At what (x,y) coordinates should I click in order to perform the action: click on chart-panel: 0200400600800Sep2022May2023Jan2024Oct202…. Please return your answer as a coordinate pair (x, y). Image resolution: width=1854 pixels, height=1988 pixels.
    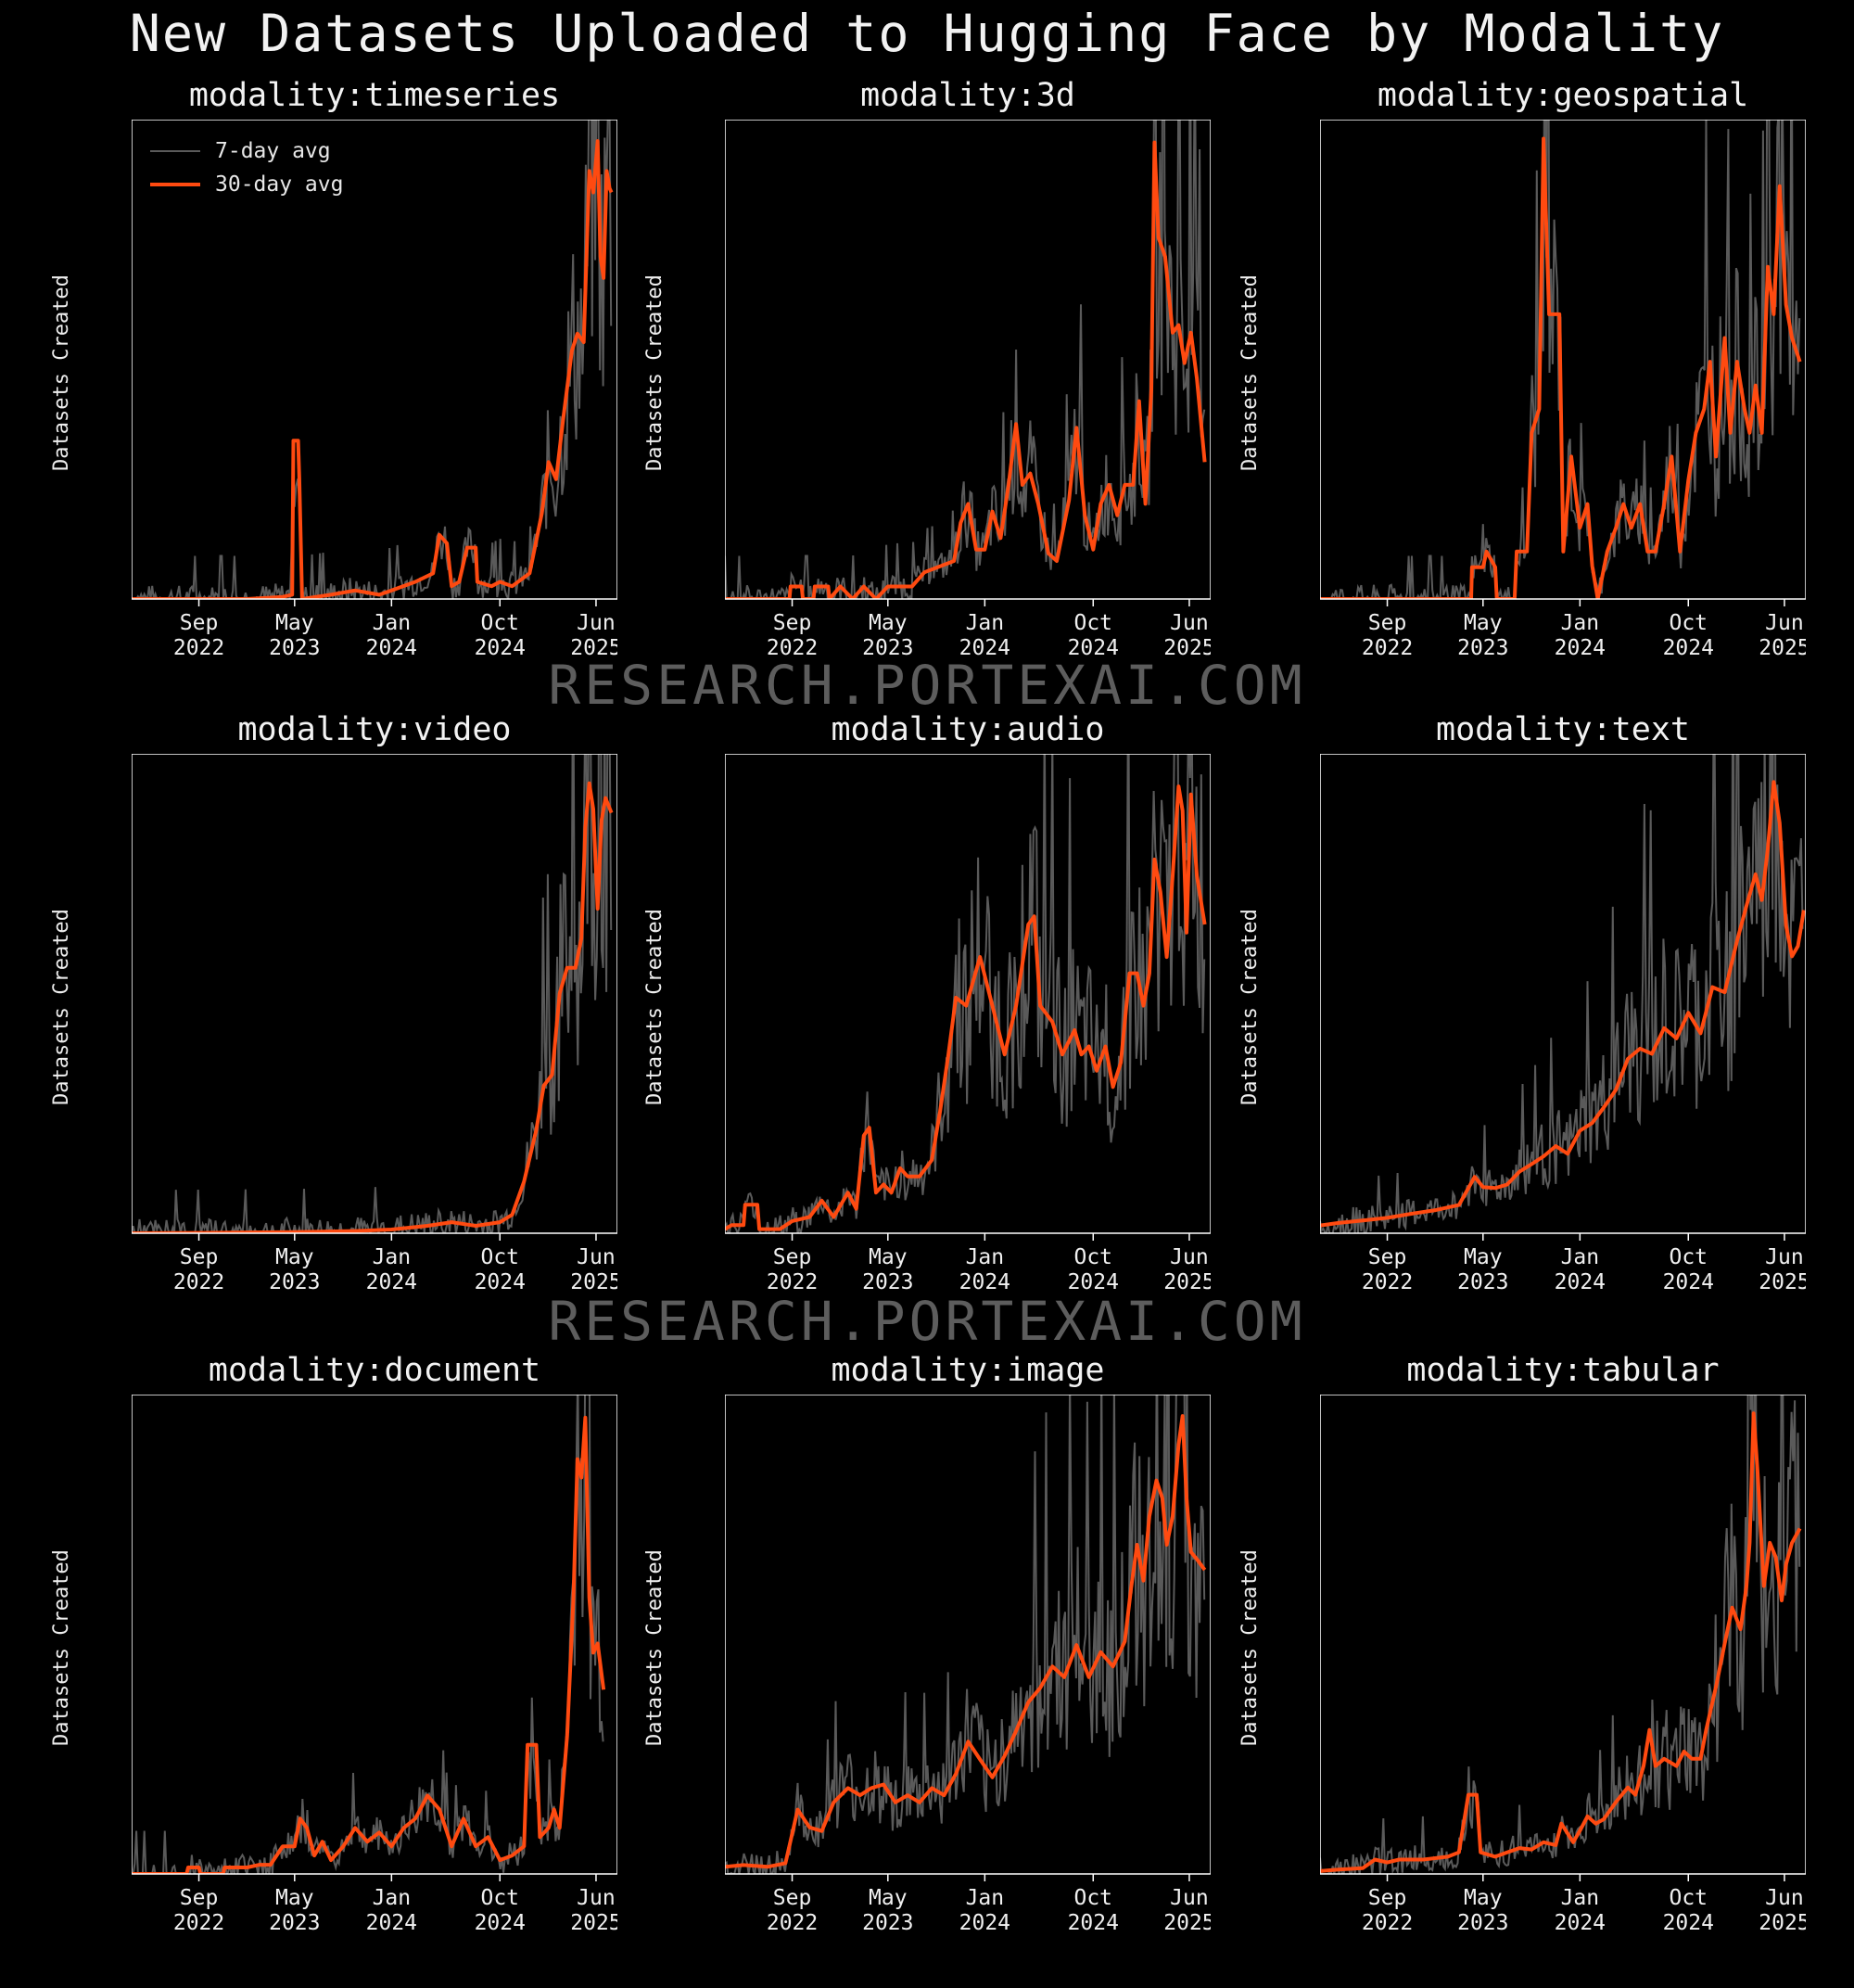
    Looking at the image, I should click on (1563, 1024).